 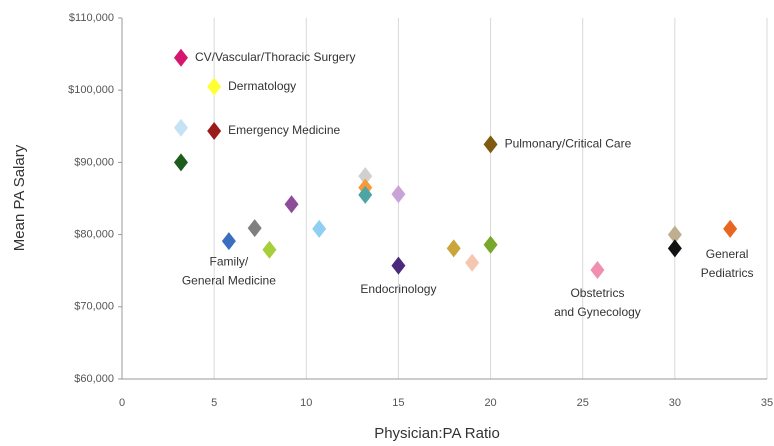 I want to click on point-label: Obstetrics, so click(x=597, y=293).